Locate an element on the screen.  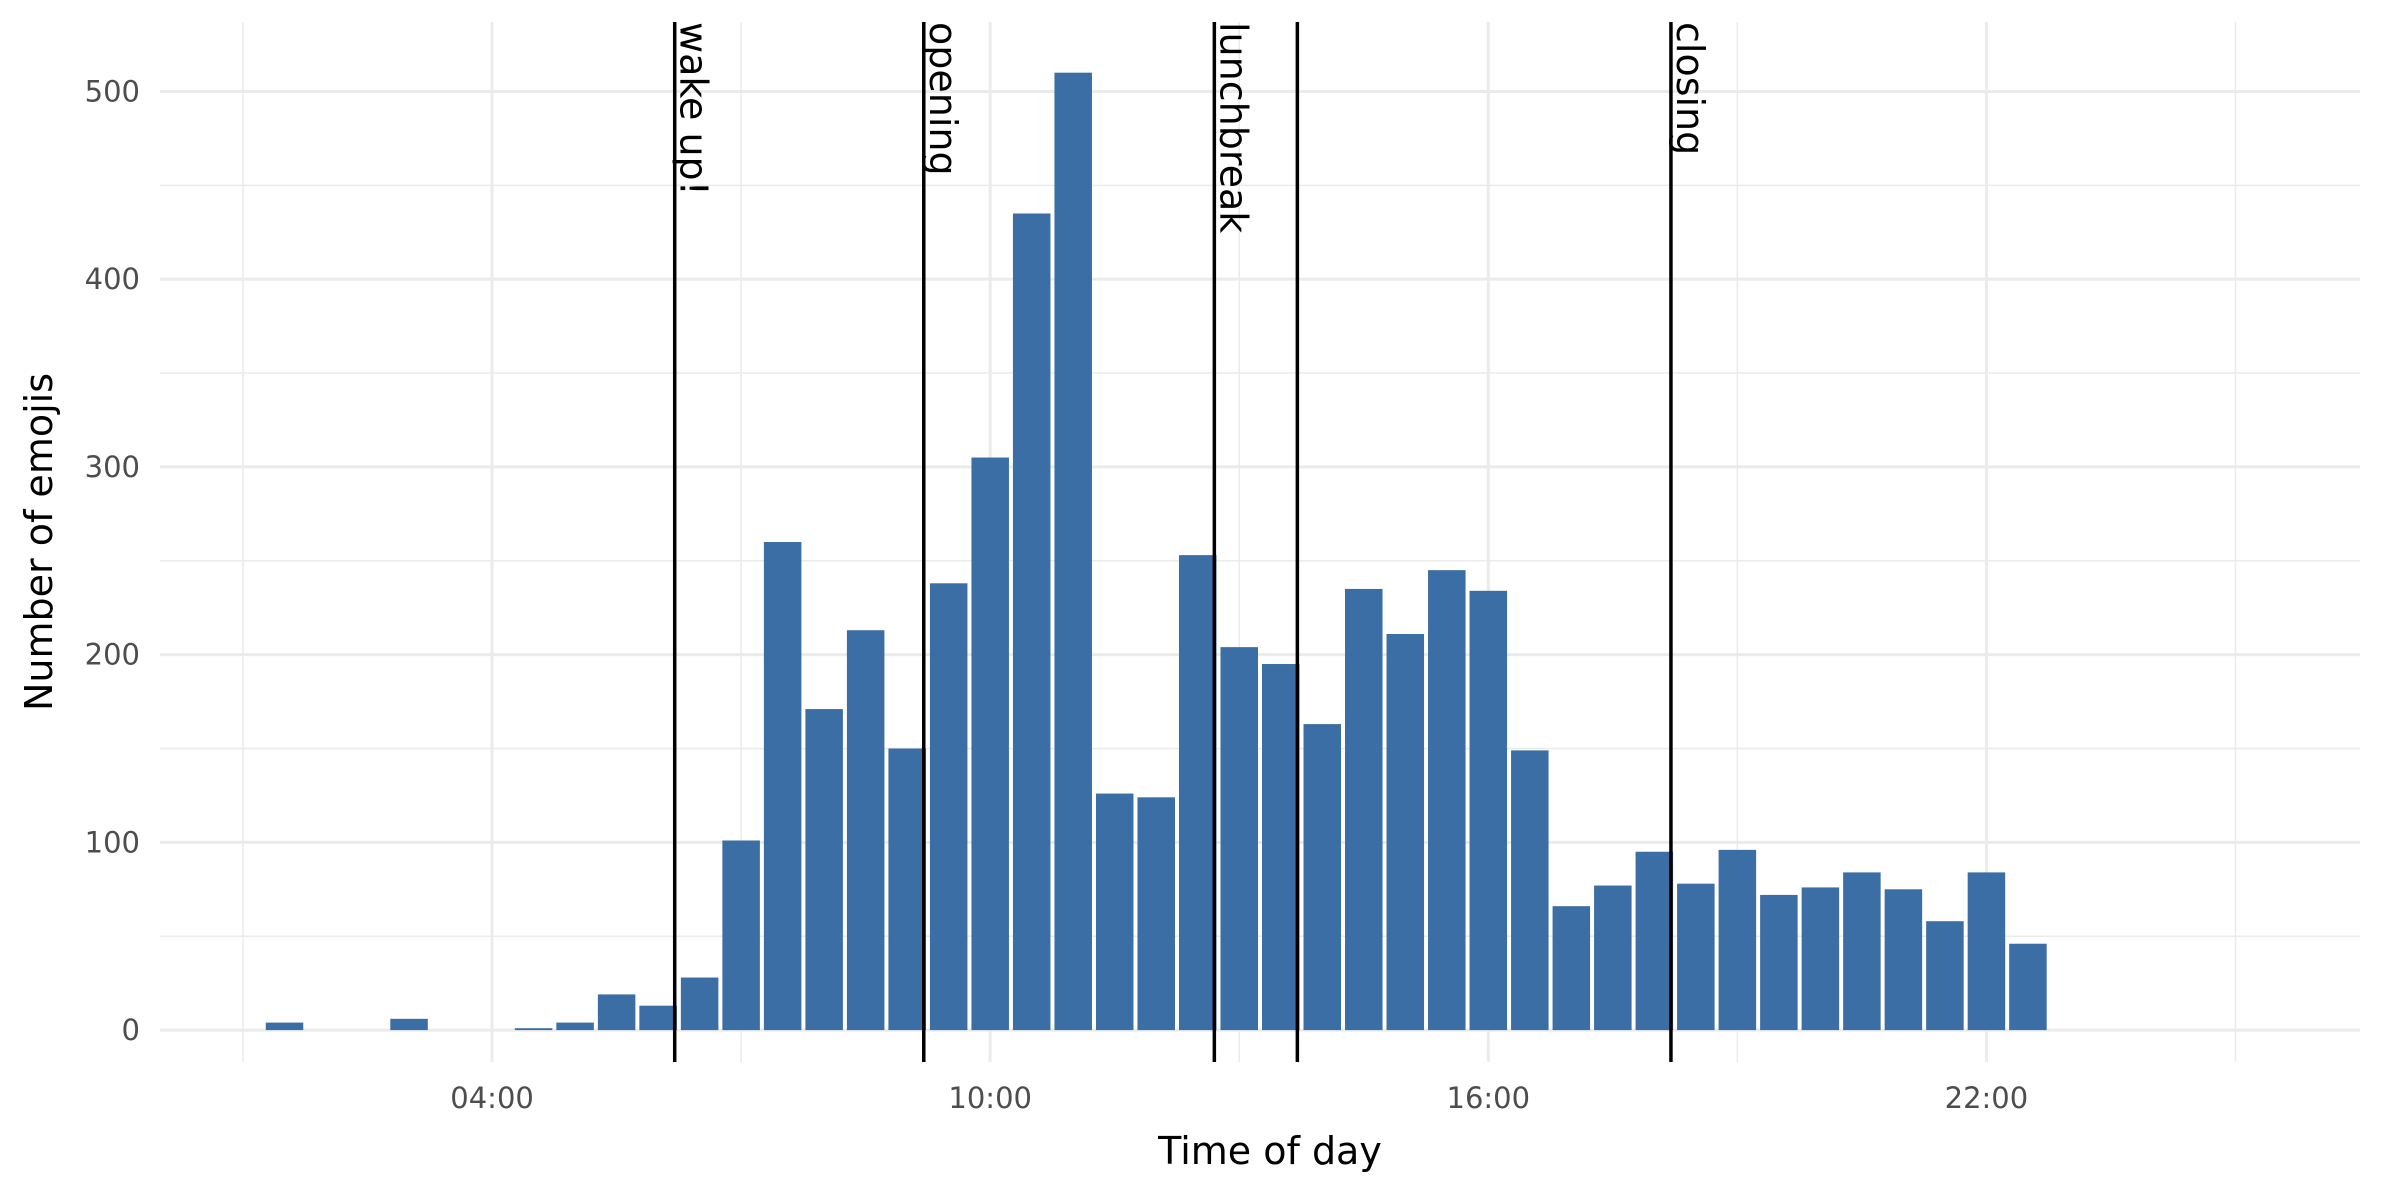
event-label: closing is located at coordinates (1690, 88).